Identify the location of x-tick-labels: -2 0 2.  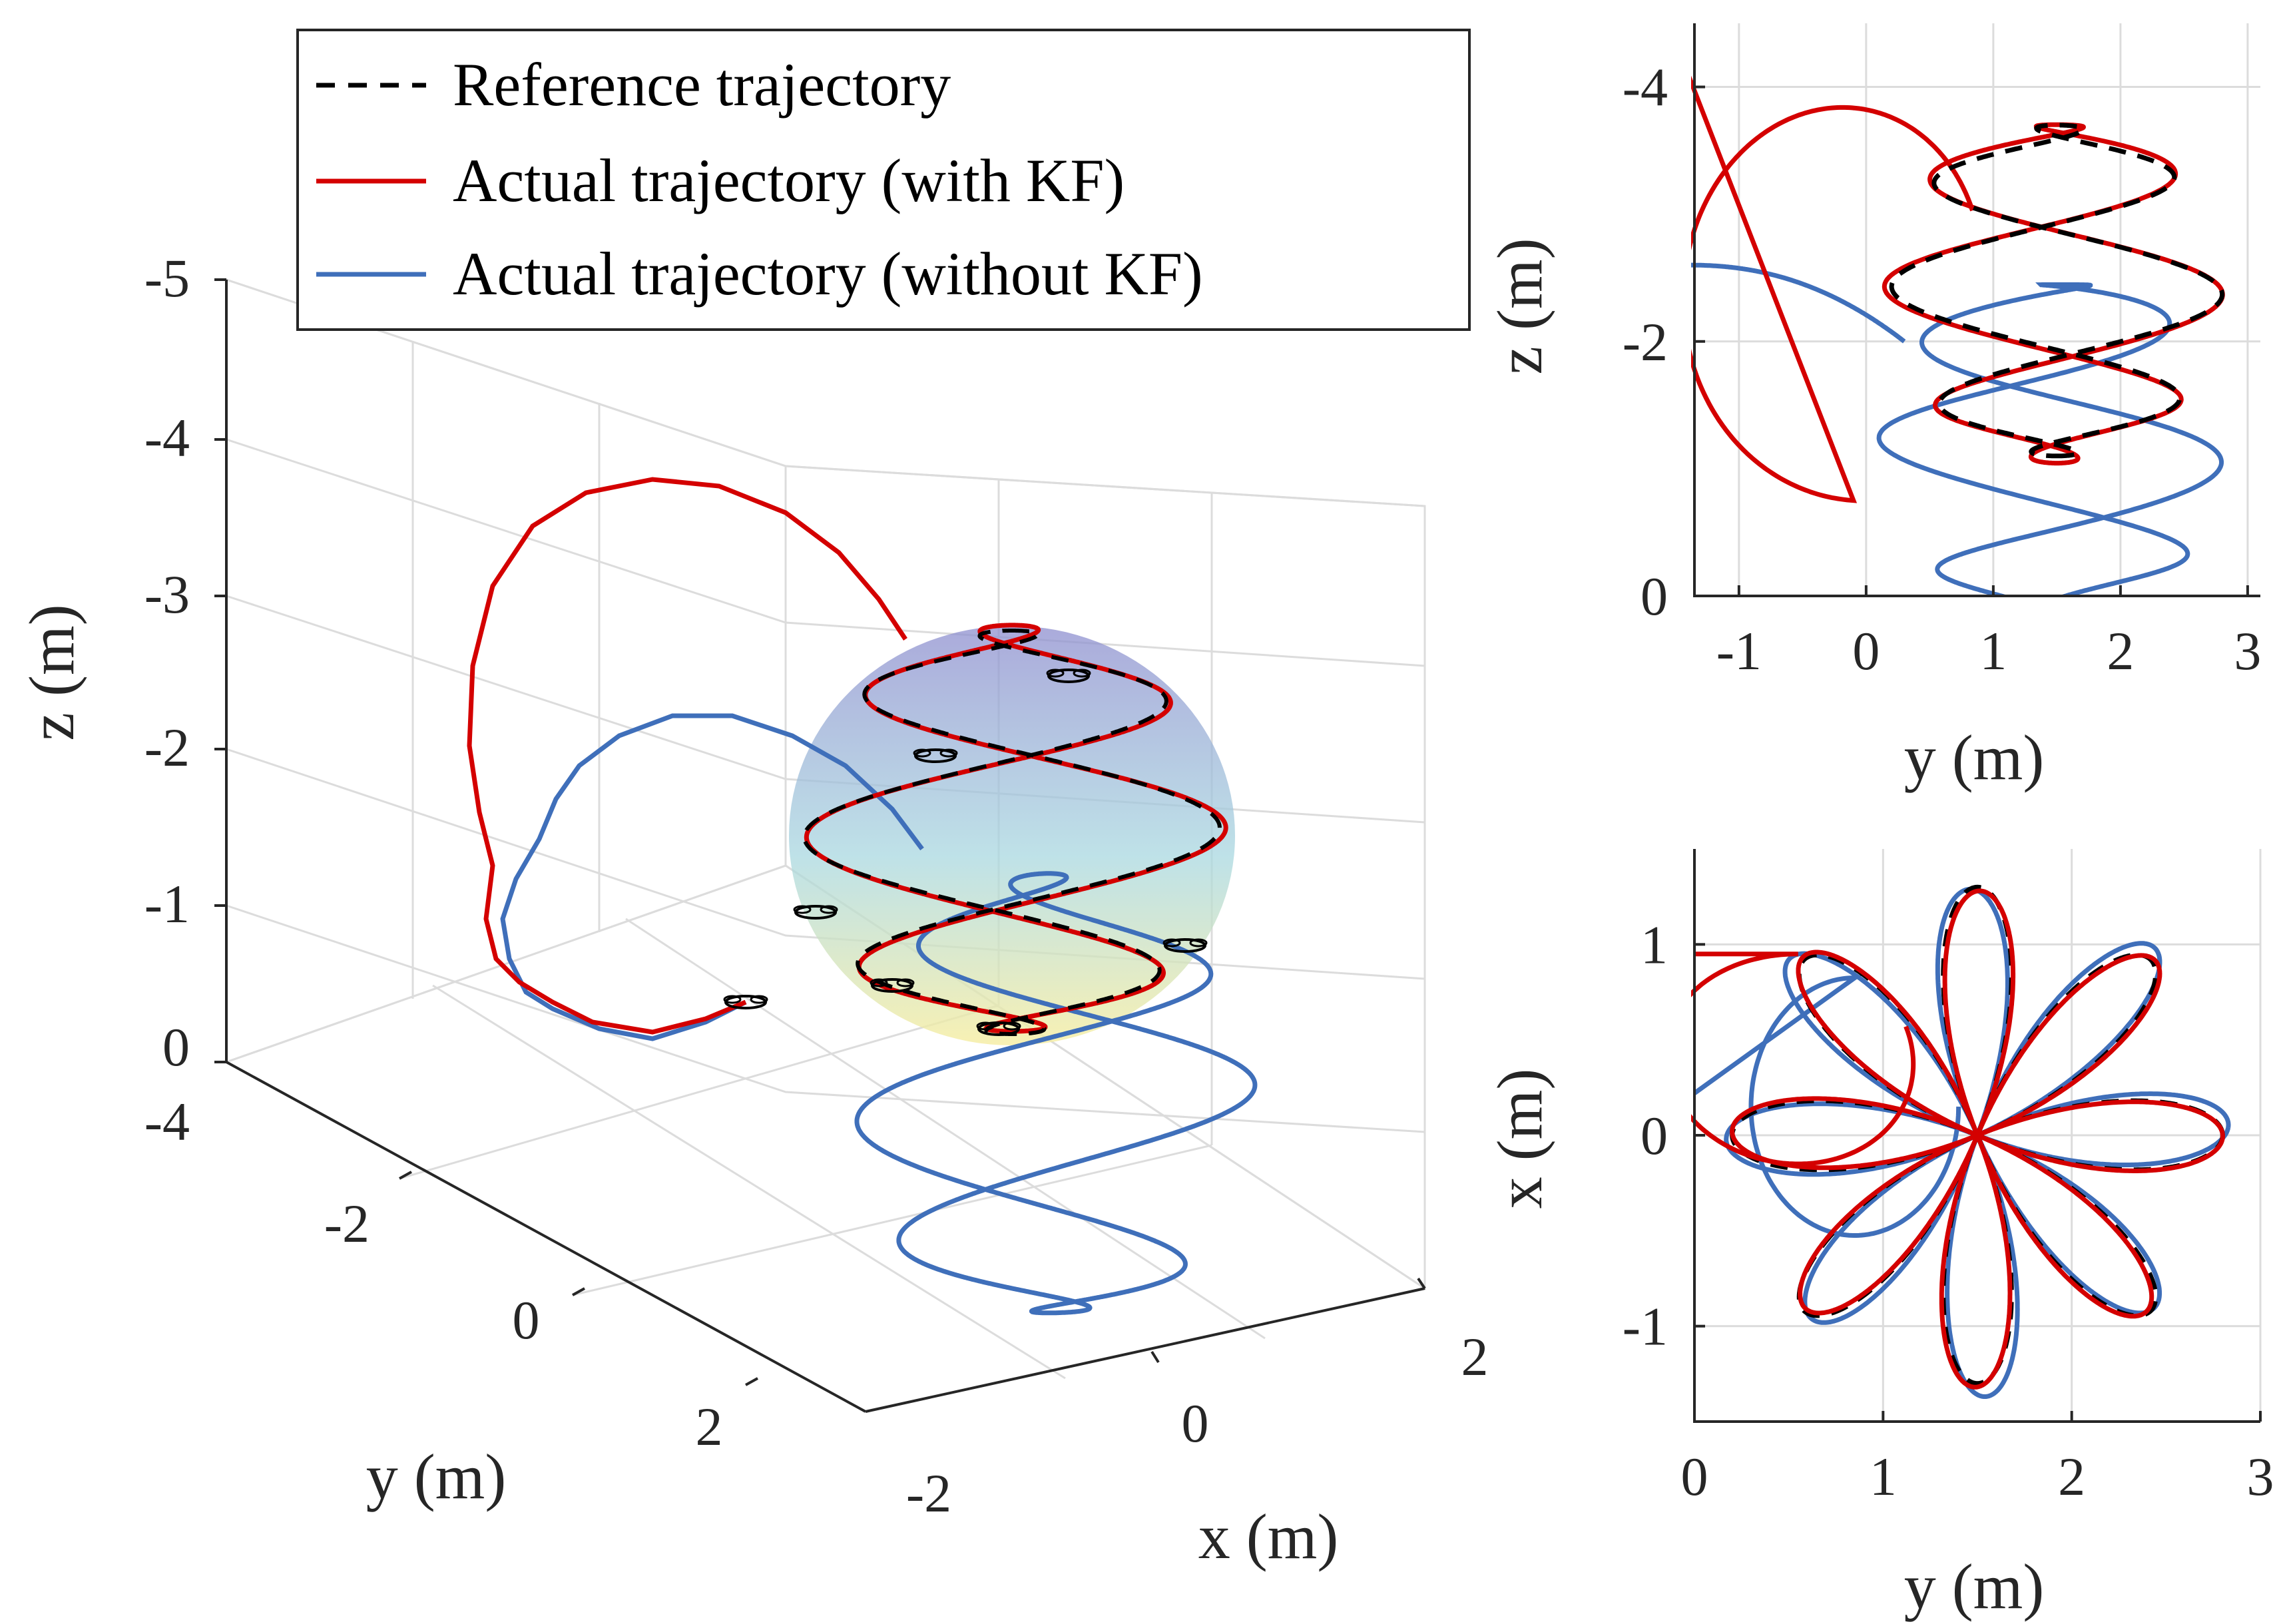
(1197, 1424).